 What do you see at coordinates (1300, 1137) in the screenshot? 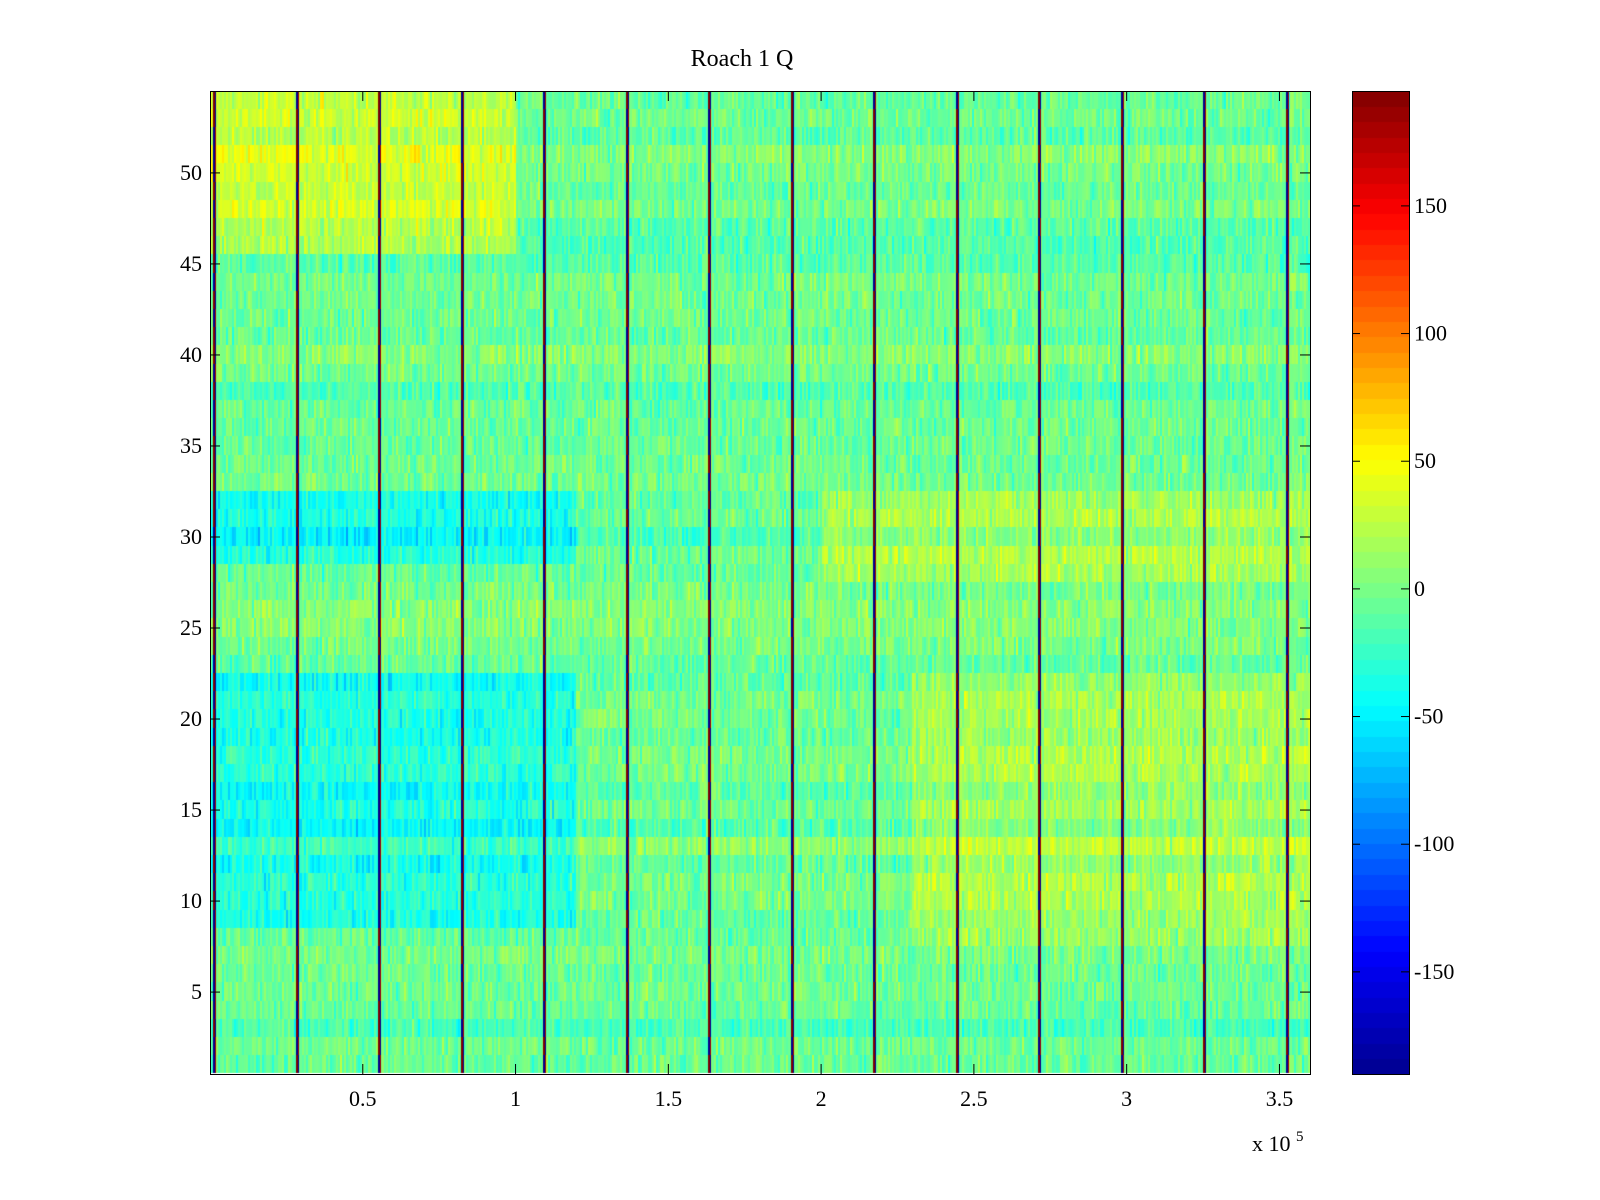
I see `x-multiplier-exponent: 5` at bounding box center [1300, 1137].